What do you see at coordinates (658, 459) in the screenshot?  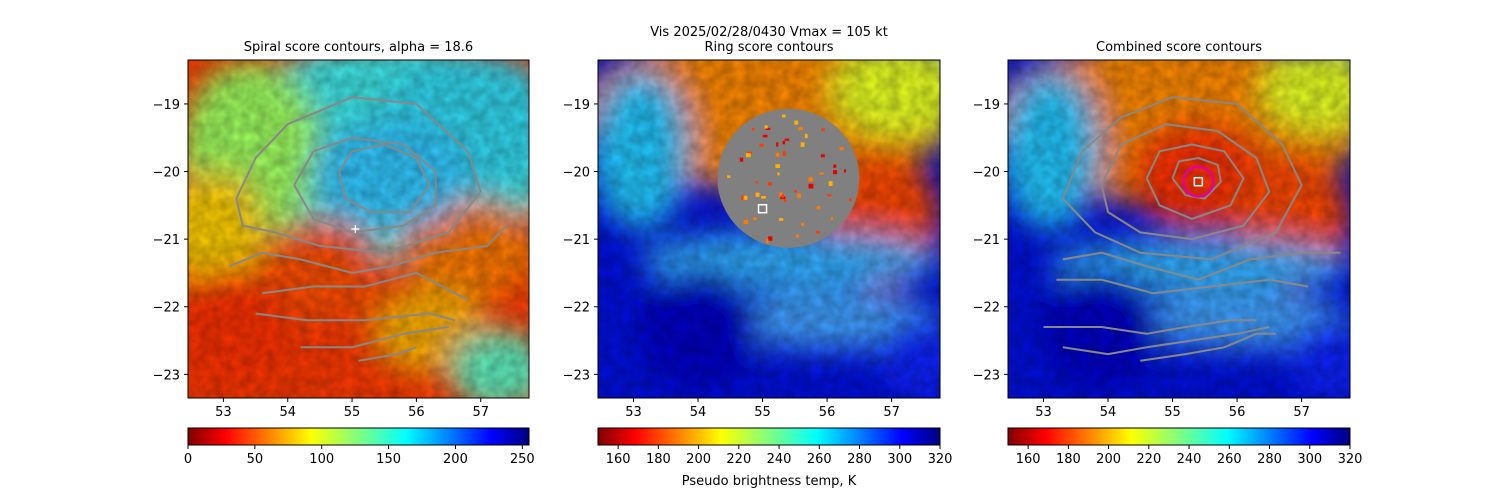 I see `ring-colorbar-tick-label: 180` at bounding box center [658, 459].